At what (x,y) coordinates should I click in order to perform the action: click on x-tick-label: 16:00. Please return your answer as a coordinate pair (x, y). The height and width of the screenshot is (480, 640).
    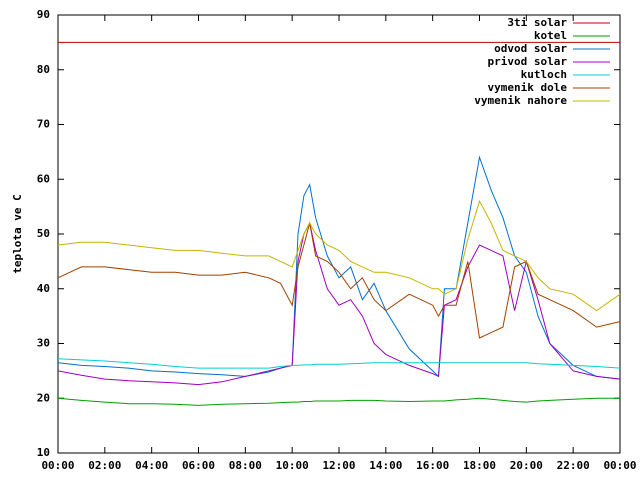
    Looking at the image, I should click on (432, 465).